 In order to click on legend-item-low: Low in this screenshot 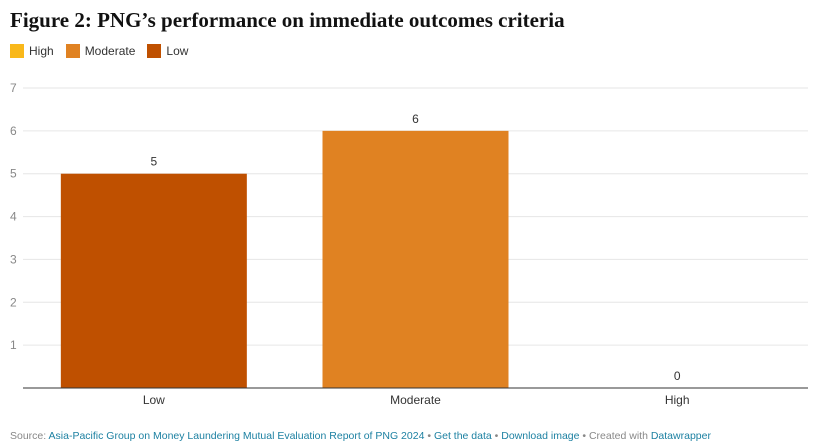, I will do `click(167, 51)`.